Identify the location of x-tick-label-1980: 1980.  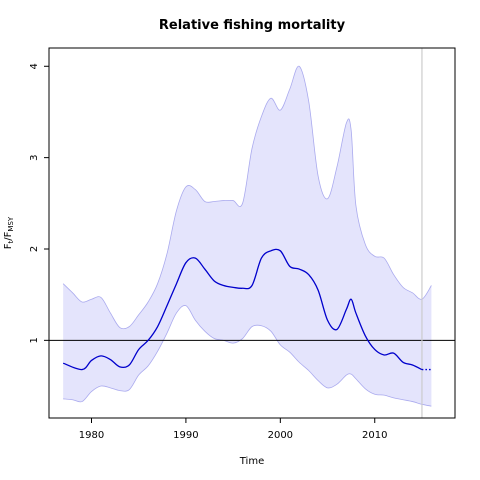
(91, 435).